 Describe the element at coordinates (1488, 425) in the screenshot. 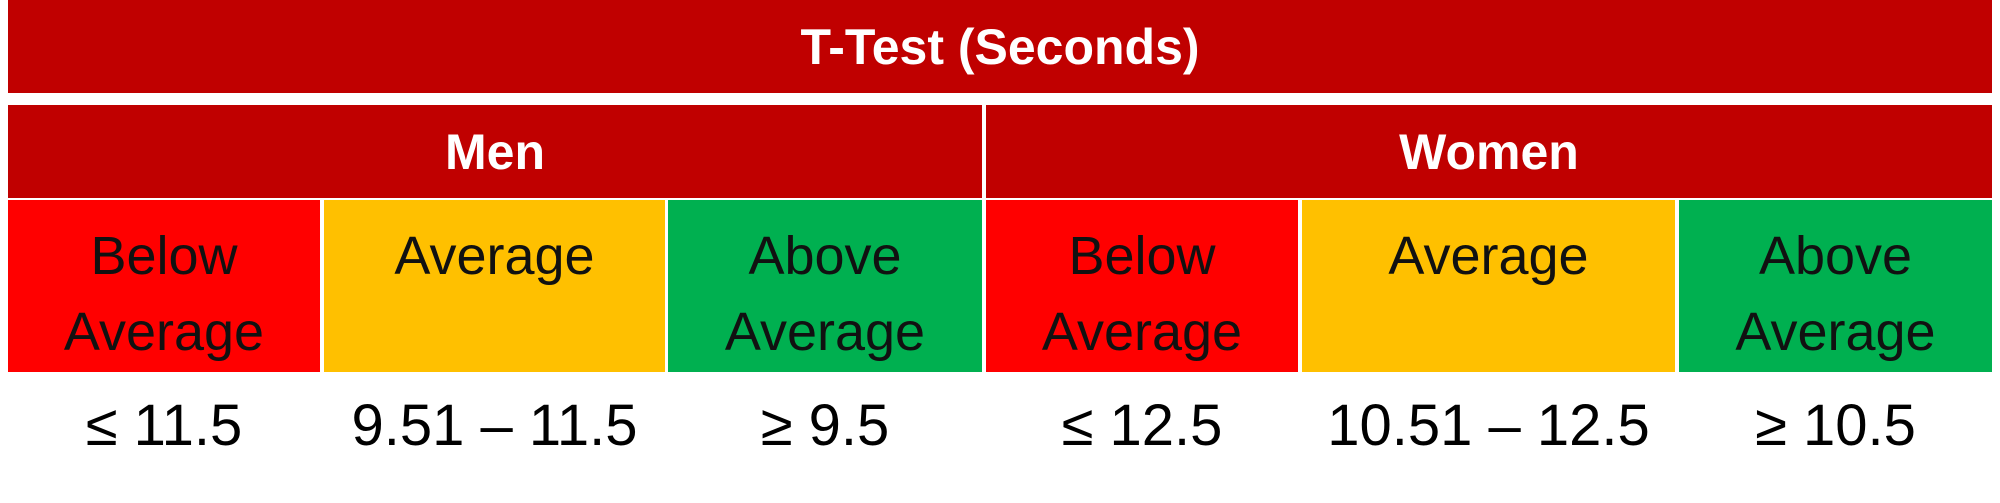

I see `range-value: 10.51 – 12.5` at that location.